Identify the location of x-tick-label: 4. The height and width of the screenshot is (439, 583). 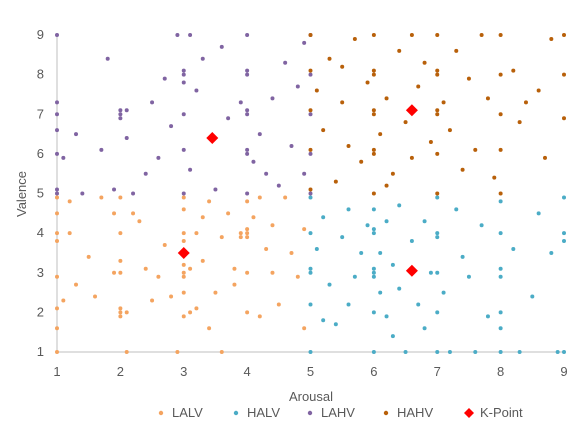
(247, 371).